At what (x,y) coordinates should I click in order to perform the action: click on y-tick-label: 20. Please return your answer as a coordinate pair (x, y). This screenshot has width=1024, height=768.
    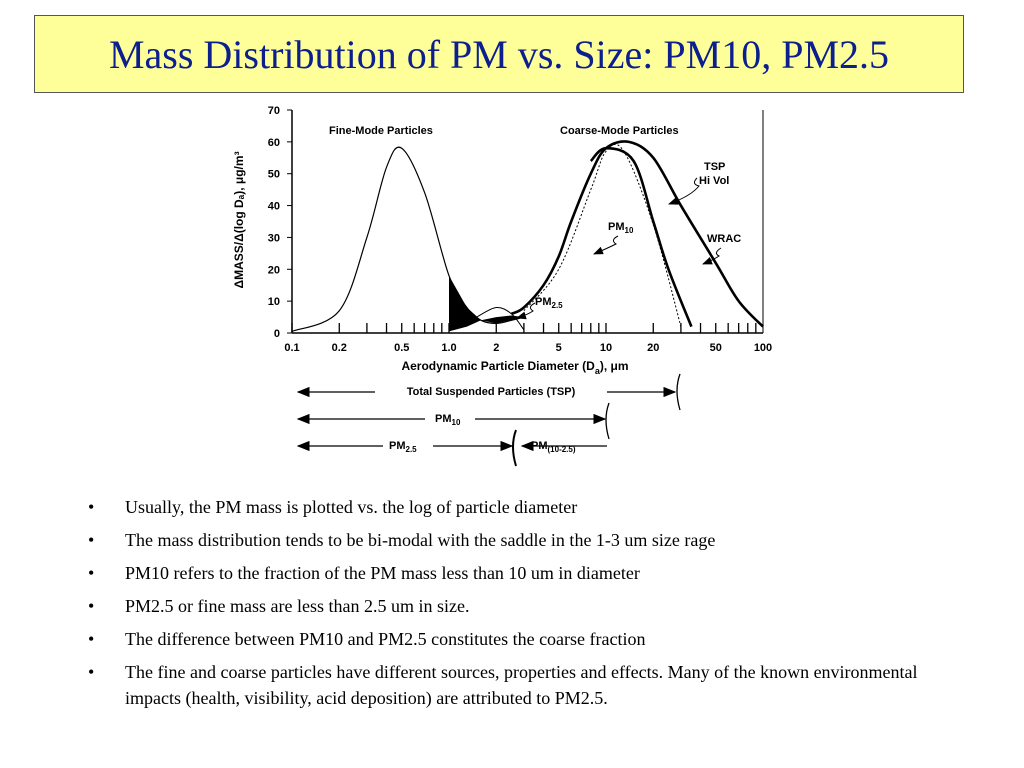
    Looking at the image, I should click on (274, 270).